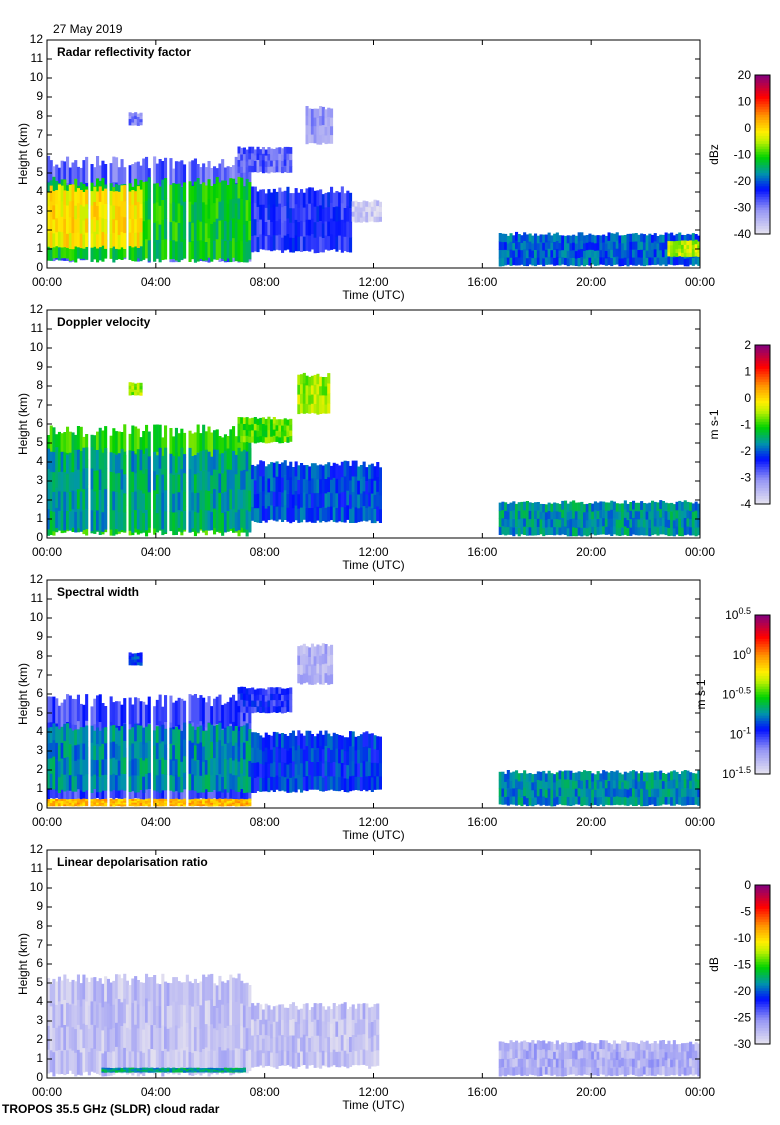 The height and width of the screenshot is (1125, 780). What do you see at coordinates (104, 322) in the screenshot?
I see `panel-title: Doppler velocity` at bounding box center [104, 322].